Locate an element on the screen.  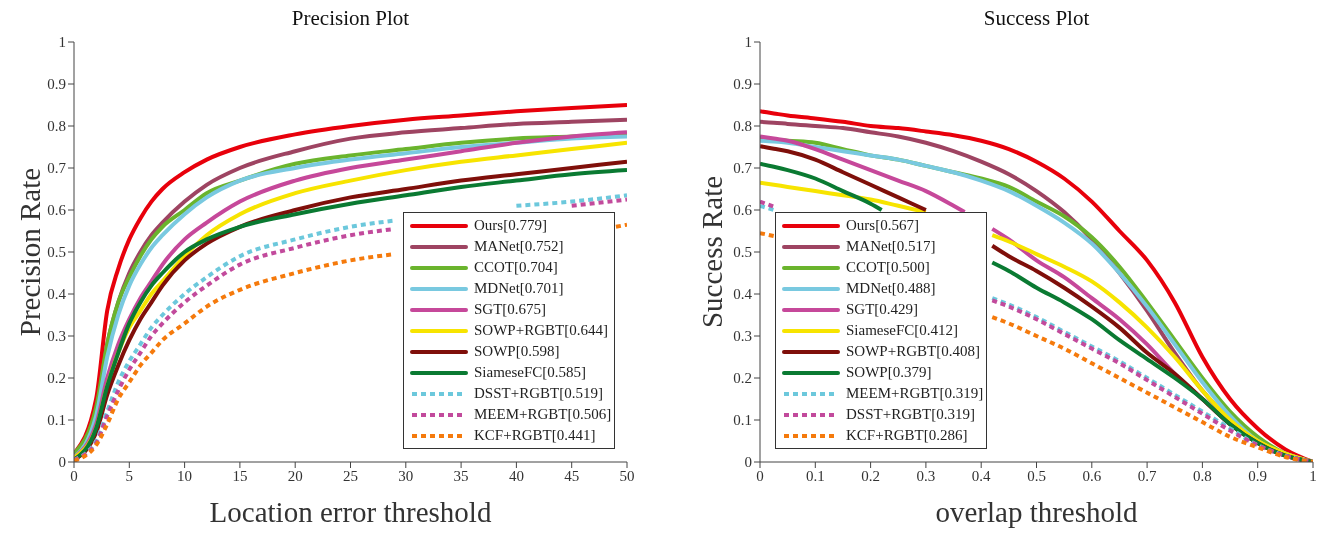
legend-label: Ours[0.567] is located at coordinates (882, 225).